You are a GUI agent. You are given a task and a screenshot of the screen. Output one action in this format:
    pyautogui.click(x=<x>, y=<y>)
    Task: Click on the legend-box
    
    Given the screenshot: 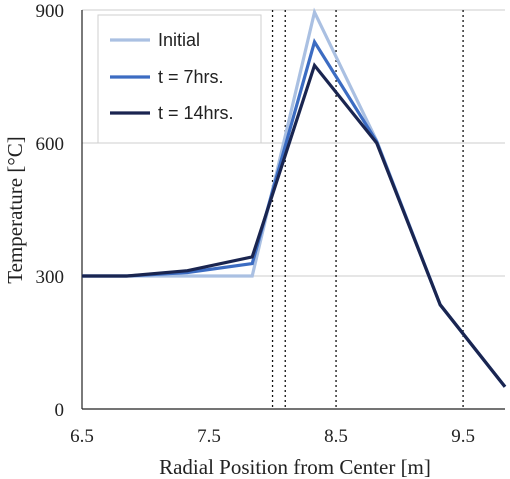 What is the action you would take?
    pyautogui.click(x=179, y=79)
    